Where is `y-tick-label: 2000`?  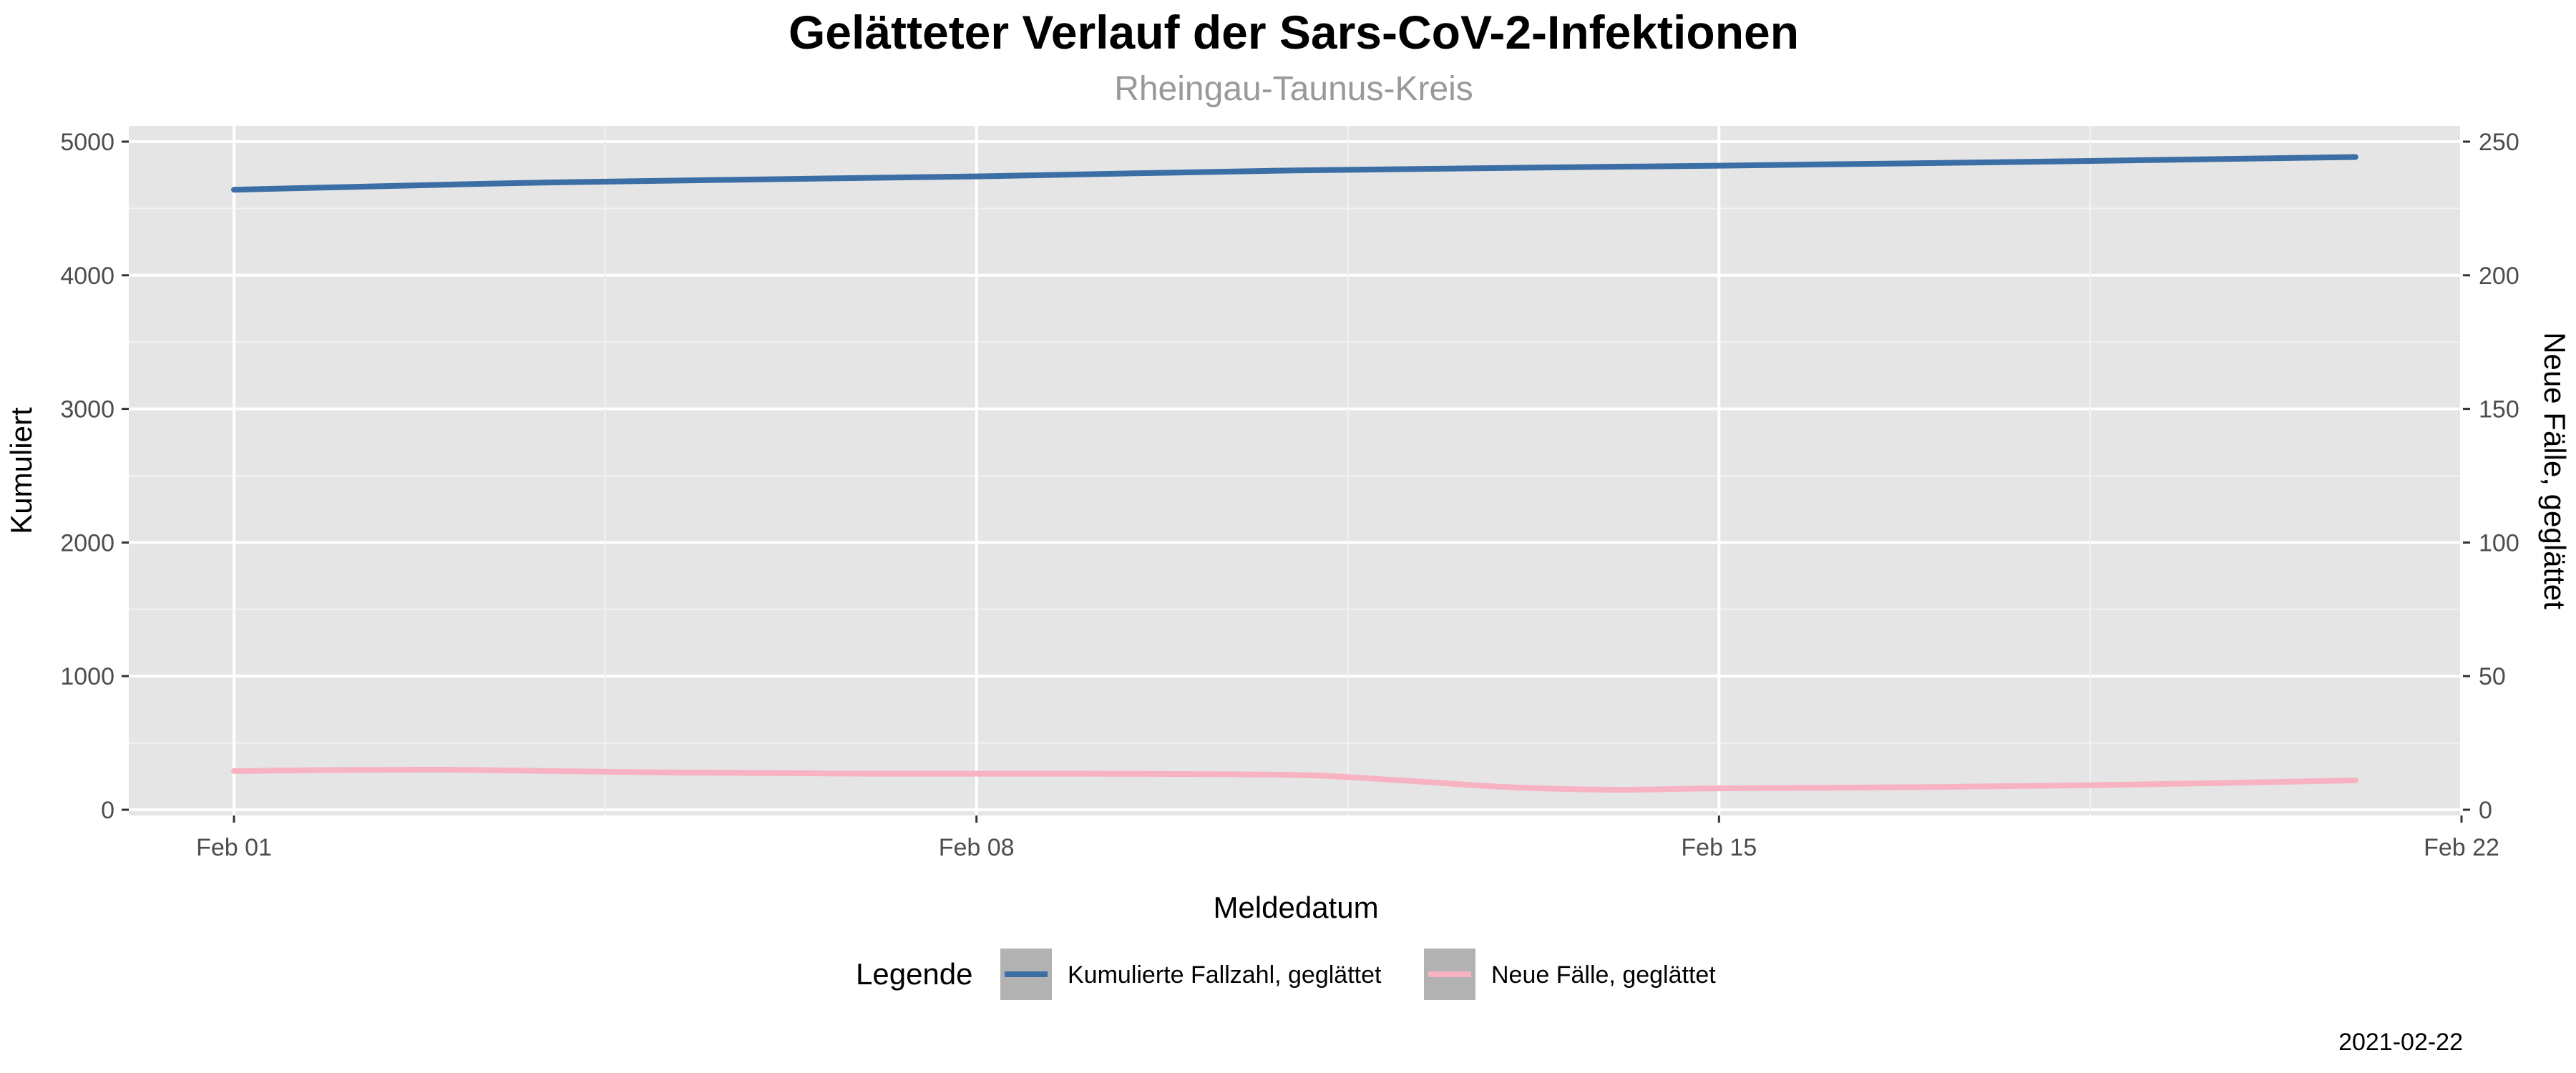 y-tick-label: 2000 is located at coordinates (87, 543).